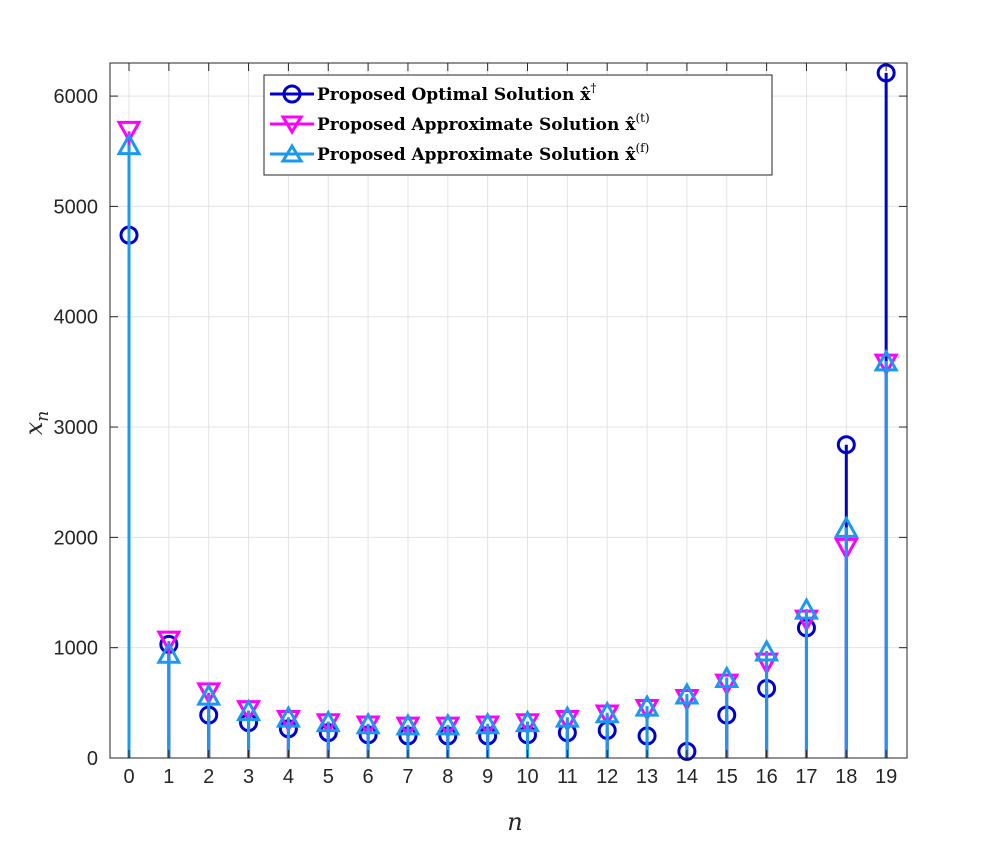 Image resolution: width=1003 pixels, height=853 pixels. What do you see at coordinates (292, 94) in the screenshot?
I see `legend-marker-circle` at bounding box center [292, 94].